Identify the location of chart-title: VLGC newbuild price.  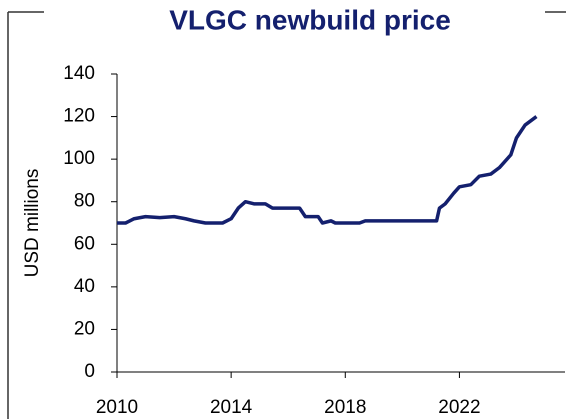
(310, 19).